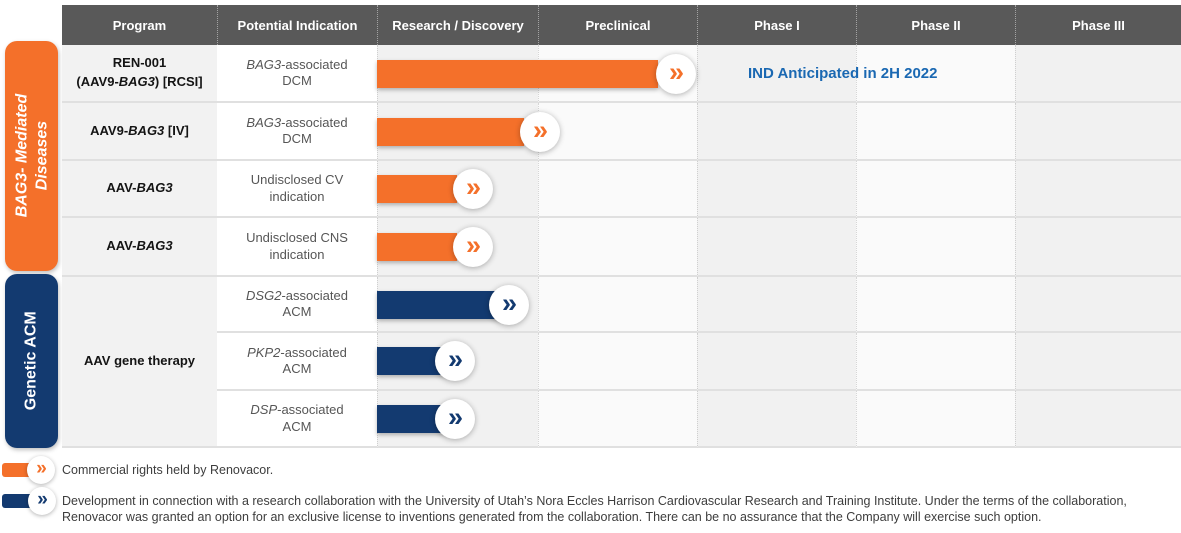 This screenshot has height=533, width=1181. Describe the element at coordinates (297, 419) in the screenshot. I see `indication-cell: DSP-associated ACM` at that location.